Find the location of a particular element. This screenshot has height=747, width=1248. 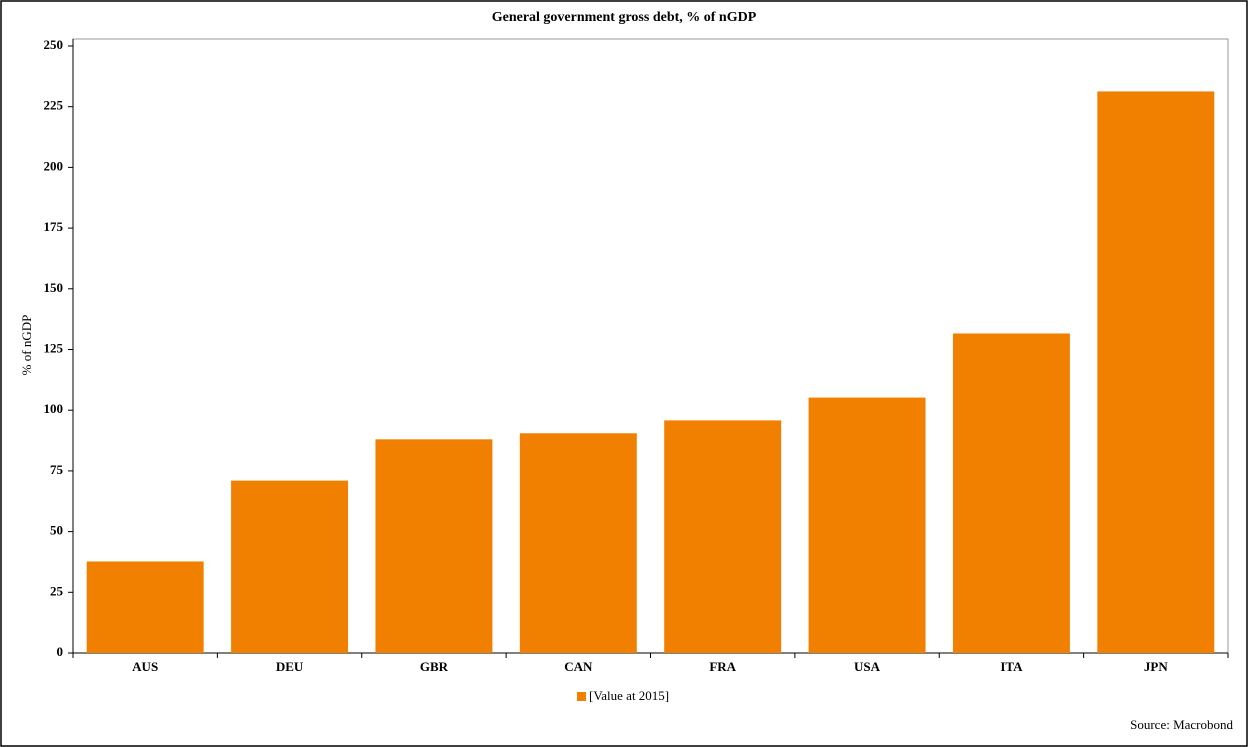

y-tick-label: 75 is located at coordinates (57, 469).